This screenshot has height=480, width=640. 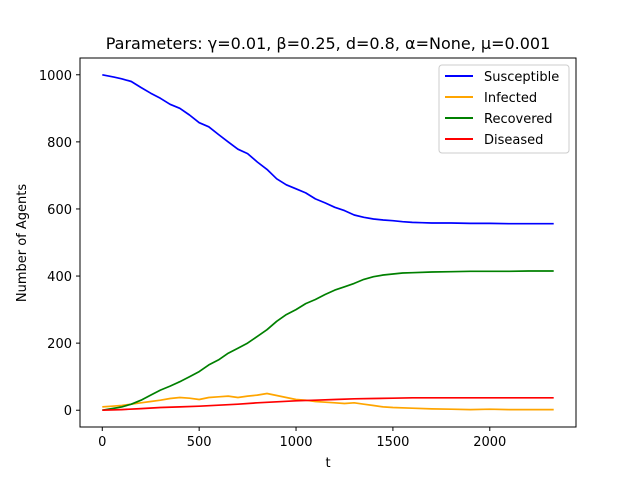 I want to click on x-axis-label: t, so click(x=327, y=463).